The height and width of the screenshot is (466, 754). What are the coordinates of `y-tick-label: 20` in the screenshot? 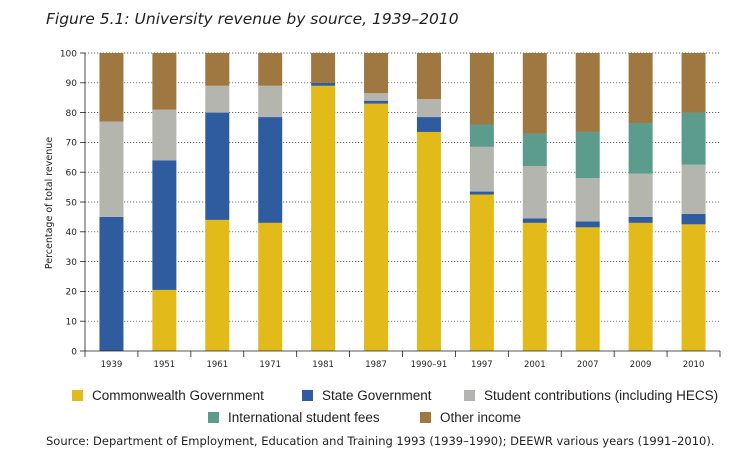 It's located at (72, 293).